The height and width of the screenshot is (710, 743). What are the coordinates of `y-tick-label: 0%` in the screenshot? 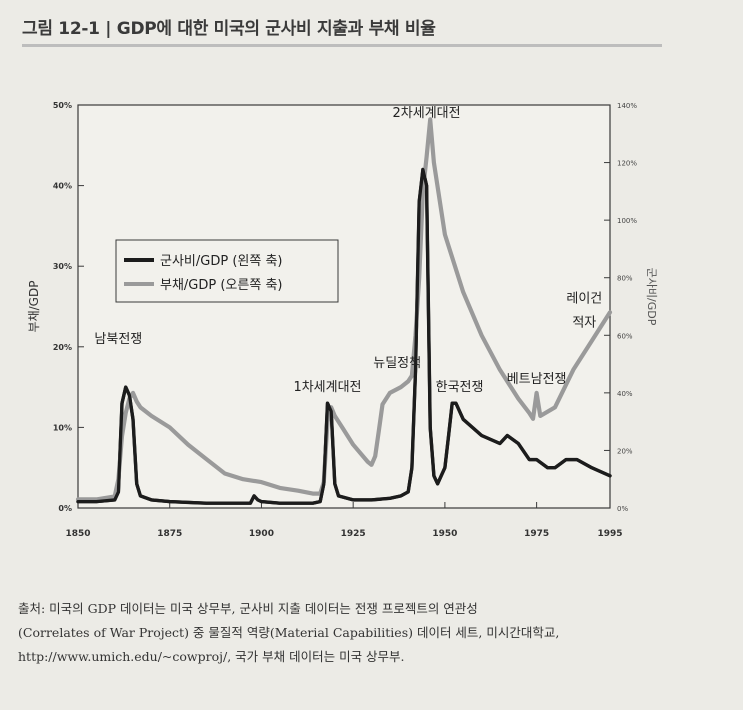 It's located at (65, 508).